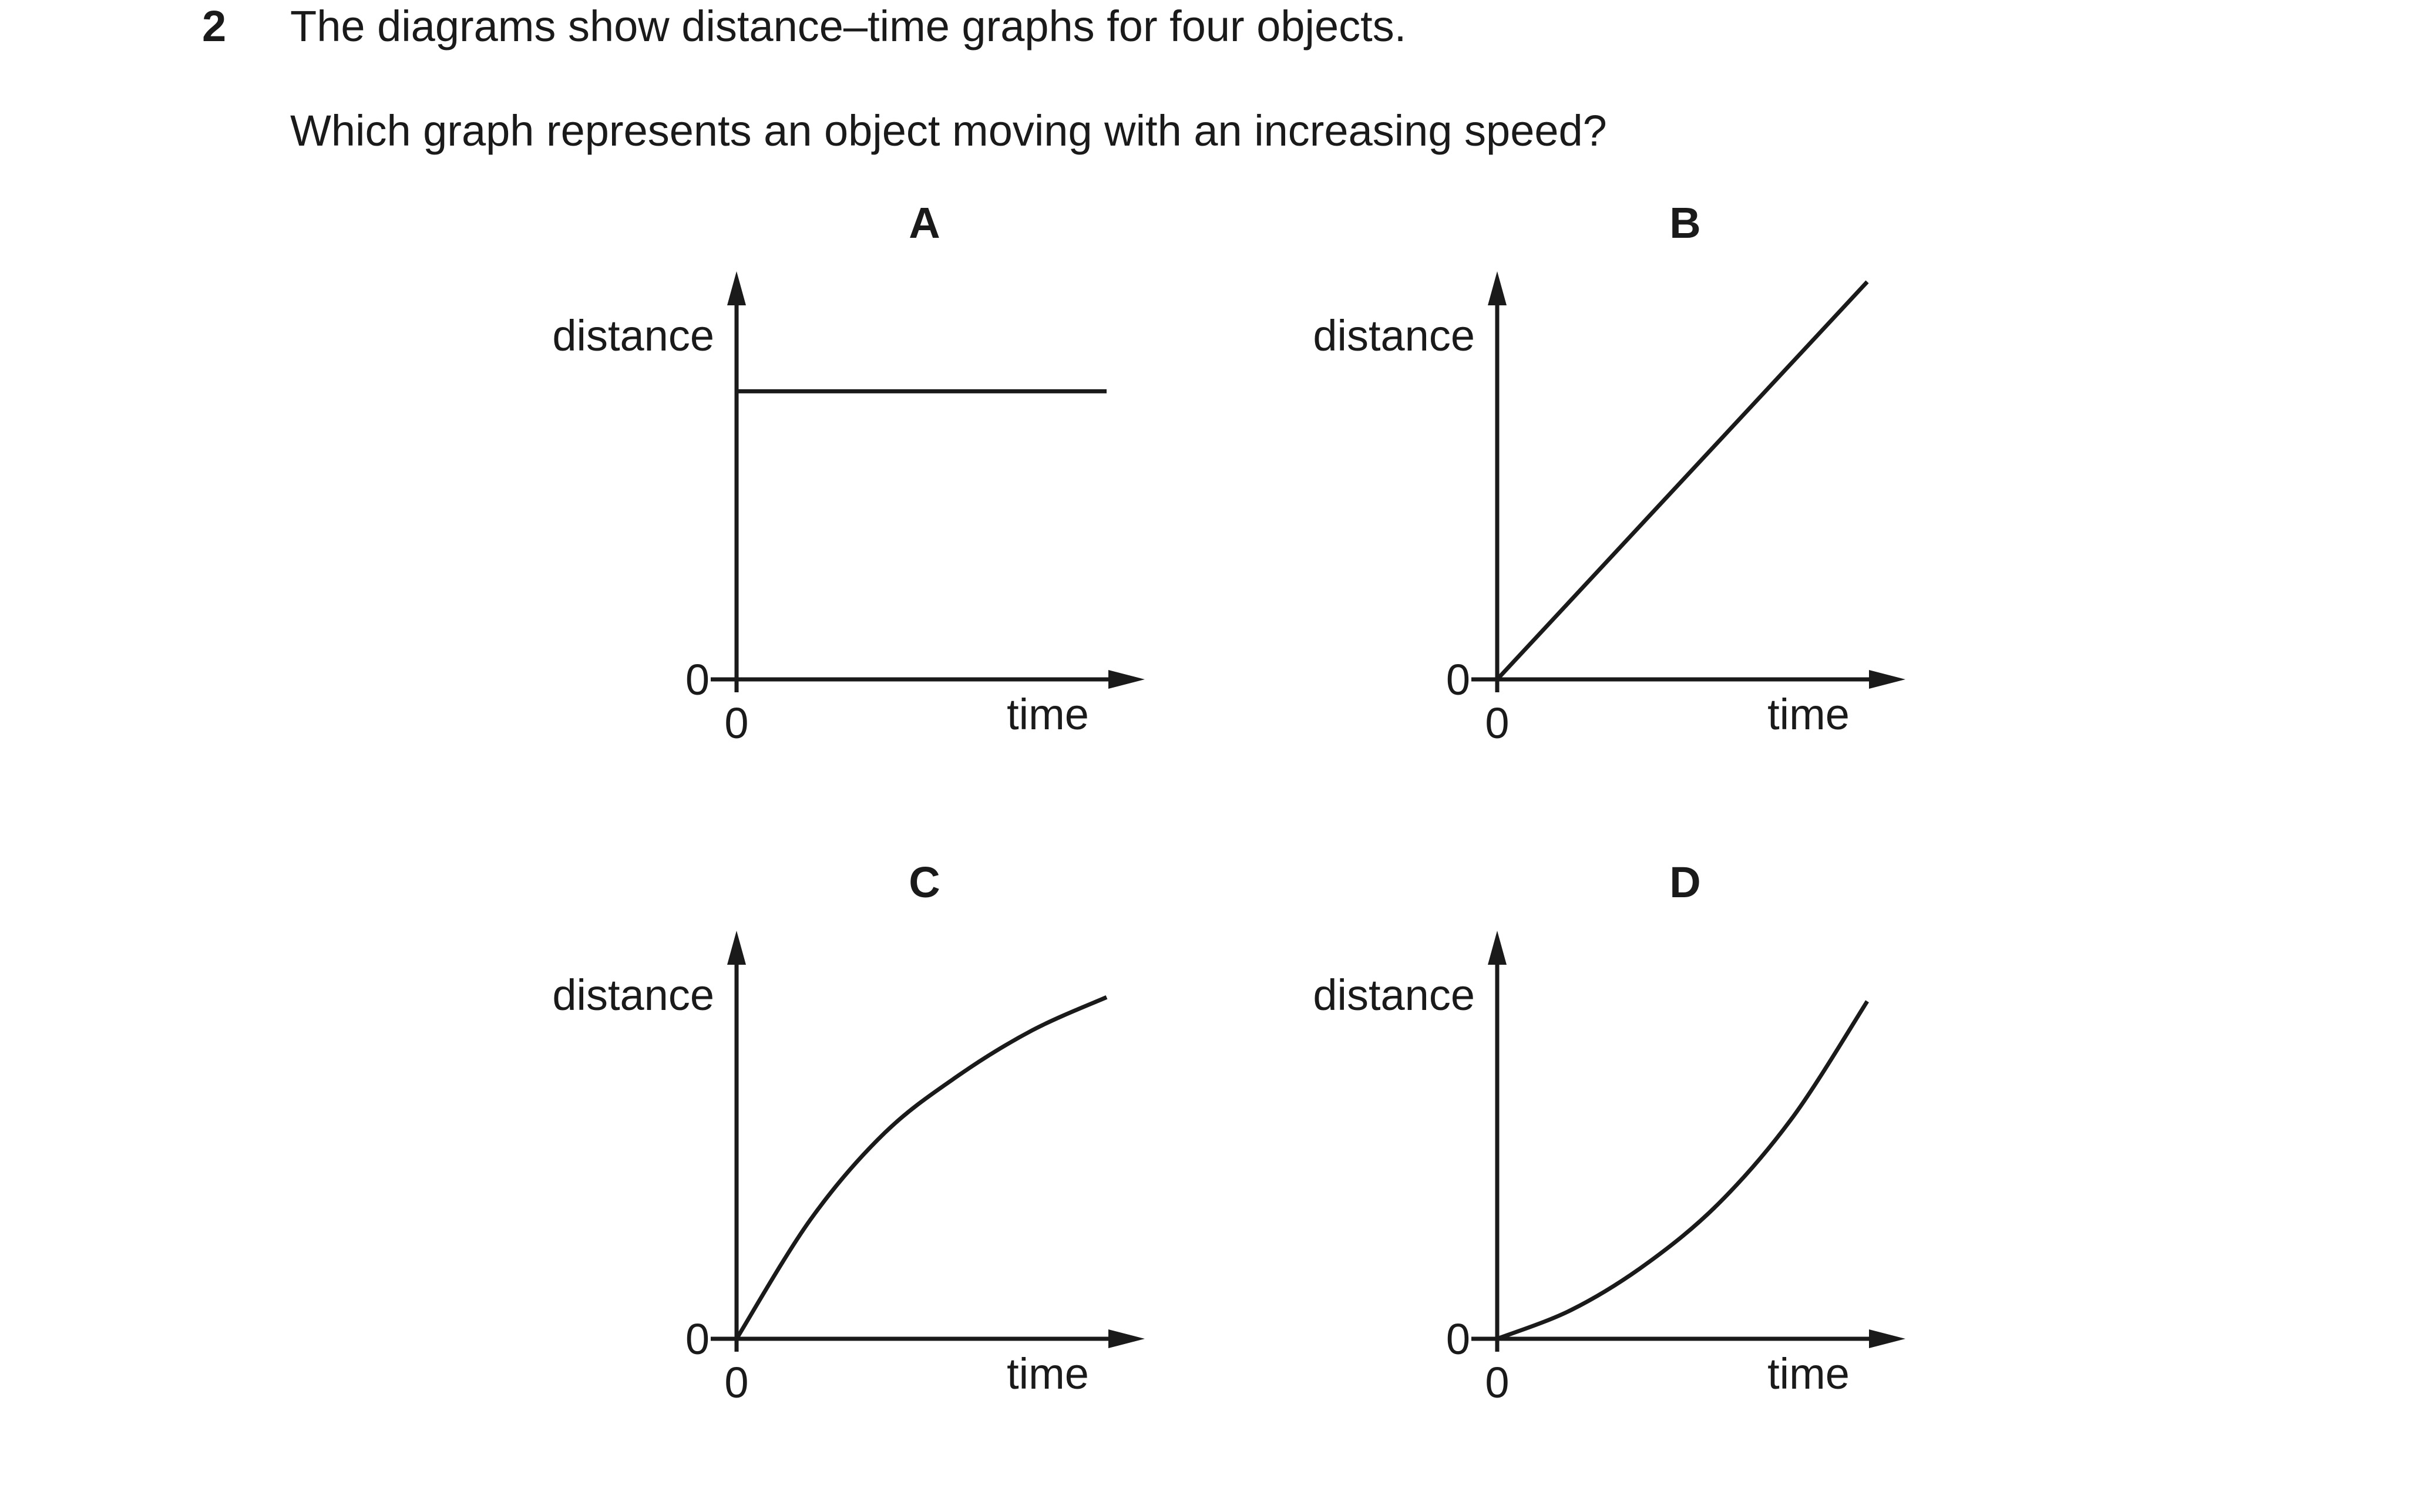  What do you see at coordinates (925, 882) in the screenshot?
I see `panel-letter: C` at bounding box center [925, 882].